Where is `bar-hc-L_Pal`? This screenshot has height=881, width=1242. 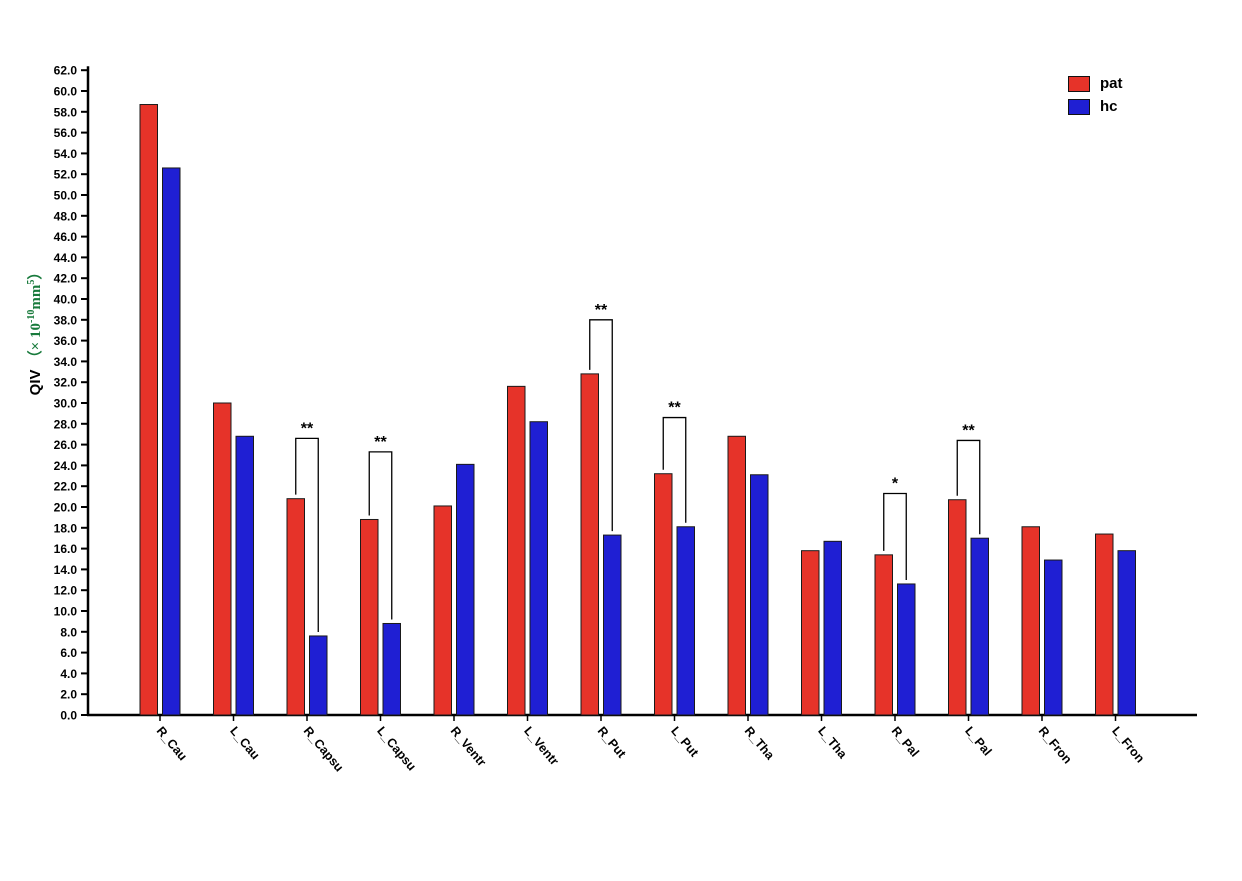 bar-hc-L_Pal is located at coordinates (979, 626).